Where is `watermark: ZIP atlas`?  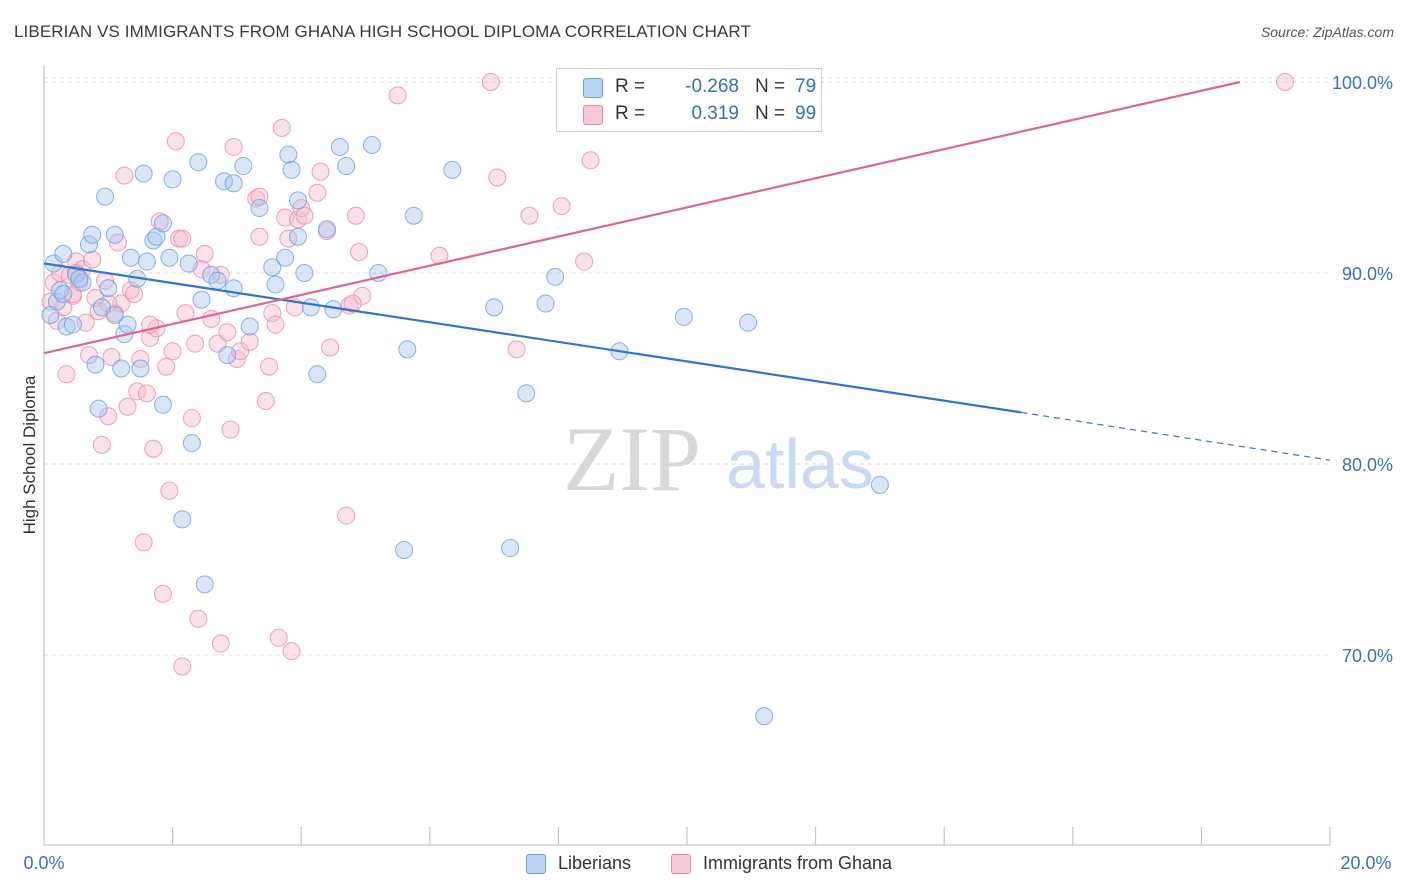 watermark: ZIP atlas is located at coordinates (718, 459).